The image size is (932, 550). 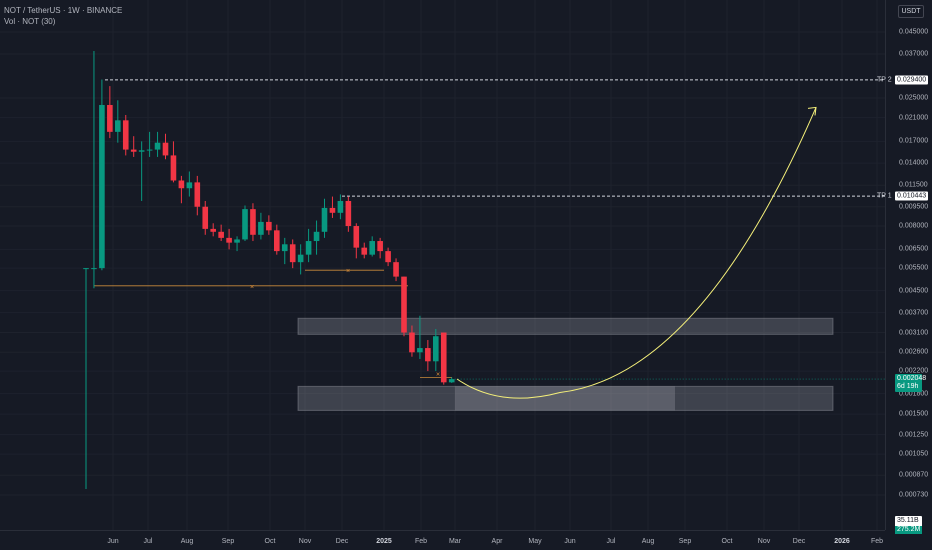 I want to click on price-tick-label: 0.000870, so click(x=914, y=475).